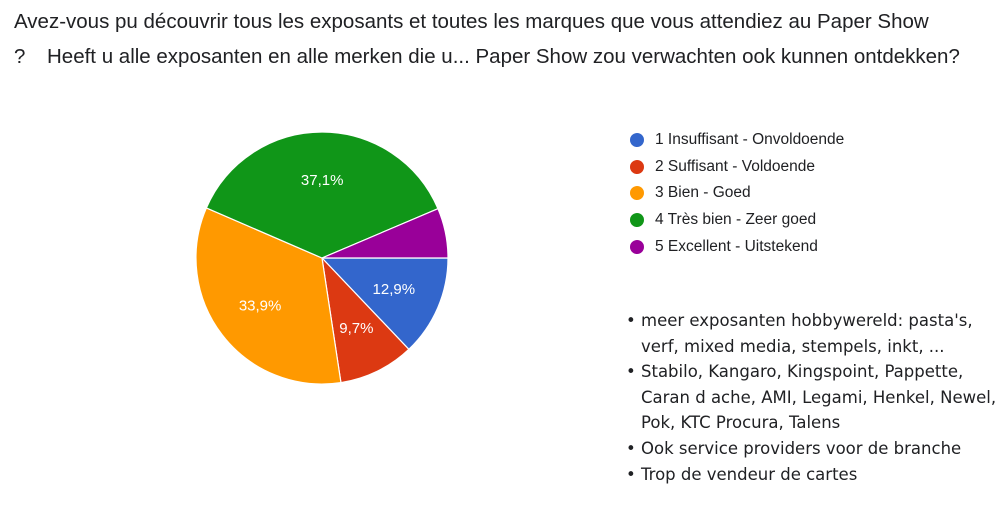 This screenshot has width=1000, height=517. I want to click on legend-item-1: 1 Insuffisant - Onvoldoende, so click(737, 140).